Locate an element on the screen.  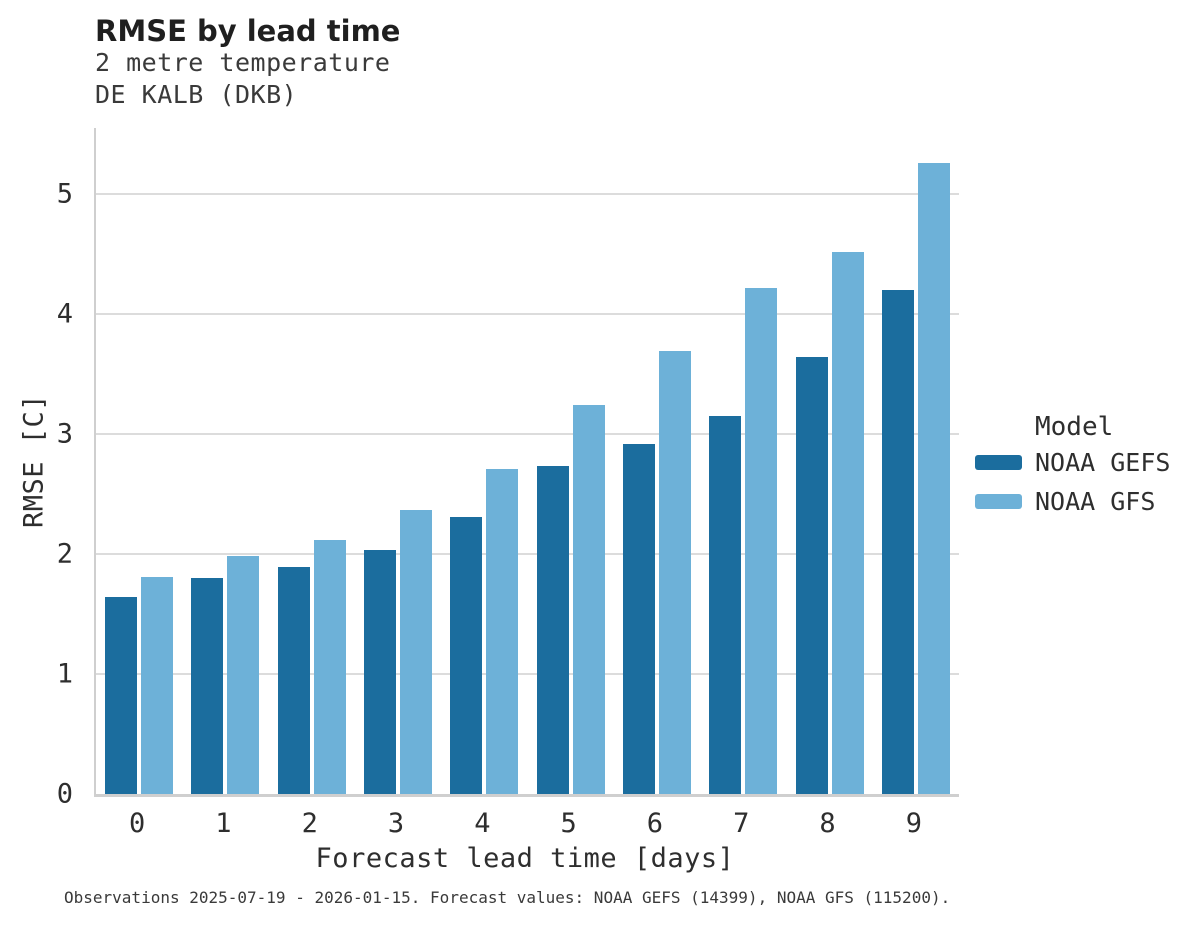
x-tick-label-1: 1 is located at coordinates (223, 823).